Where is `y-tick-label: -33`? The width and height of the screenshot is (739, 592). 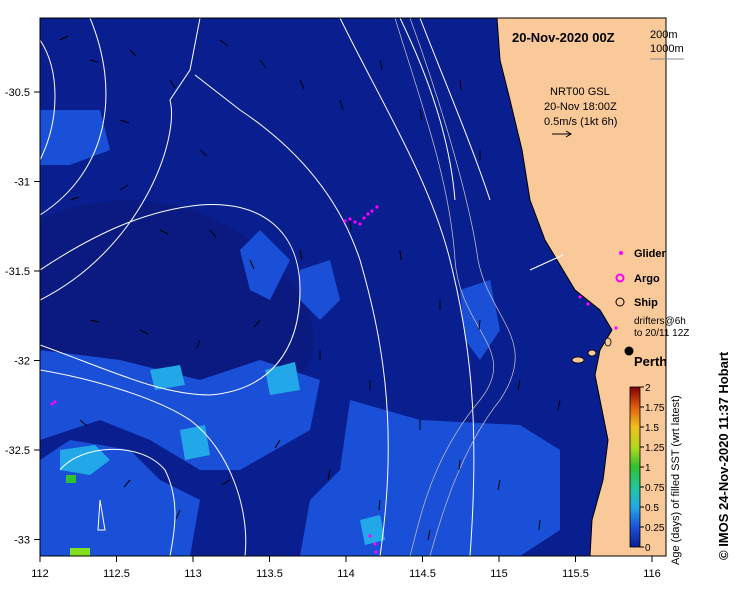
y-tick-label: -33 is located at coordinates (22, 541).